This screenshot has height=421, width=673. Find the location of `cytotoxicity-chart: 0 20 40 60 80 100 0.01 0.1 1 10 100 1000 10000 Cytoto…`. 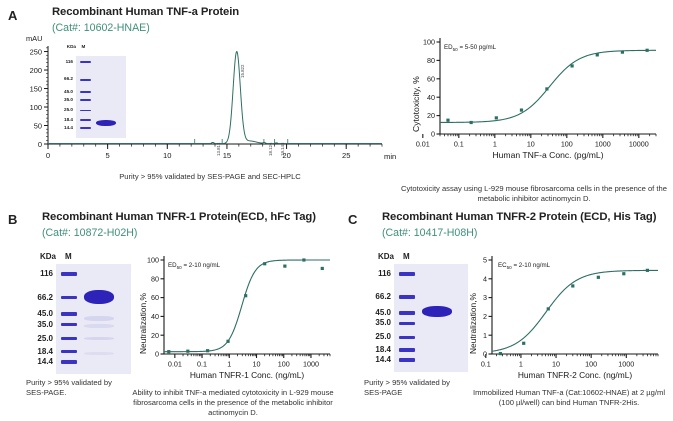

cytotoxicity-chart: 0 20 40 60 80 100 0.01 0.1 1 10 100 1000 10000 Cytoto… is located at coordinates (534, 96).